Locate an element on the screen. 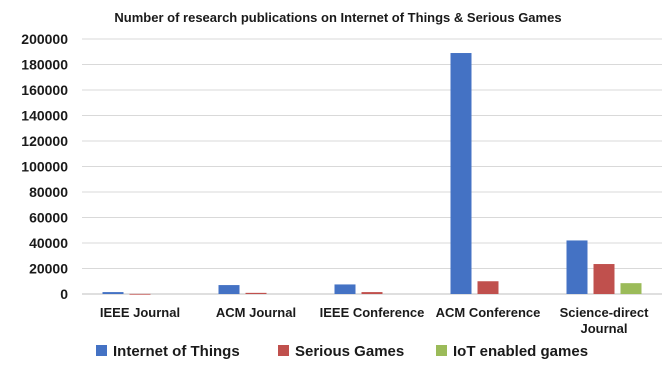  y-tick-label: 100000 is located at coordinates (44, 167).